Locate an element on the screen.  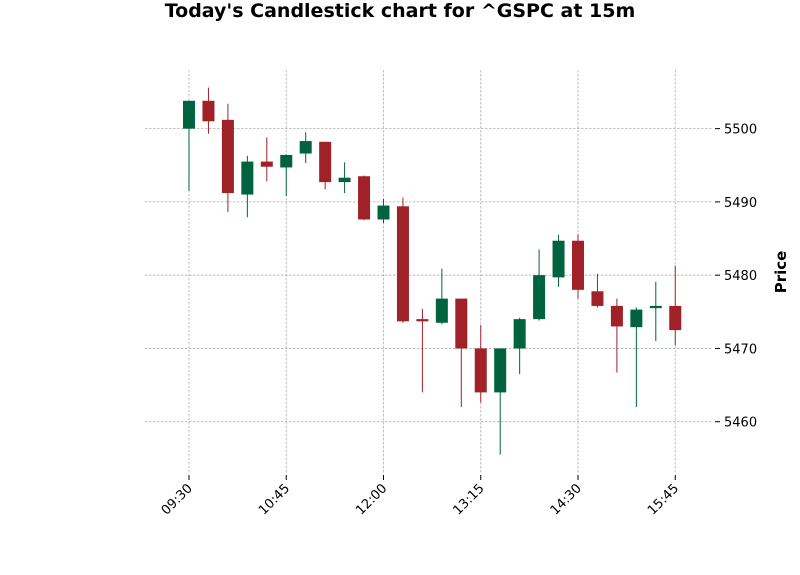
y-tick-label: 5460 is located at coordinates (740, 423).